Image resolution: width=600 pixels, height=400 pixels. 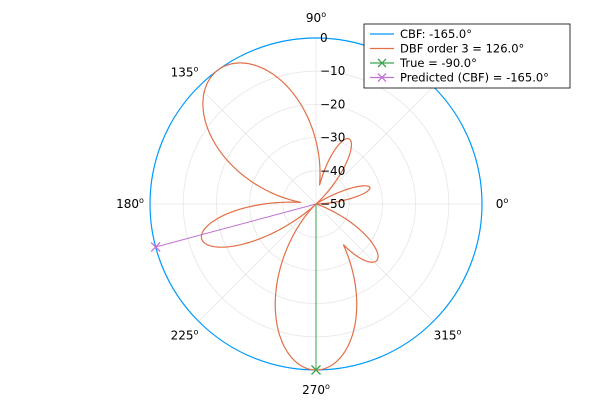 I want to click on theta-tick-label: 315o, so click(x=448, y=335).